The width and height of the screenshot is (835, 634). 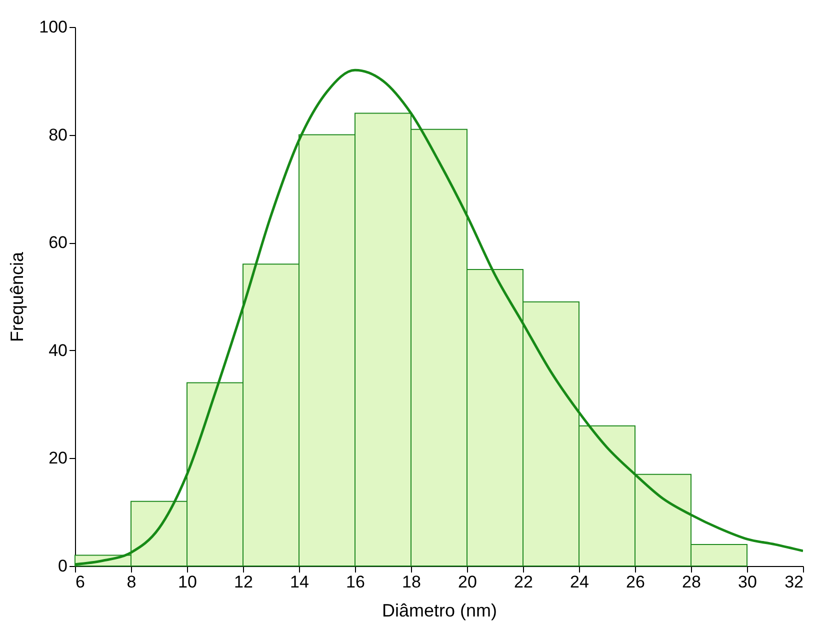 What do you see at coordinates (355, 582) in the screenshot?
I see `x-tick-label: 16` at bounding box center [355, 582].